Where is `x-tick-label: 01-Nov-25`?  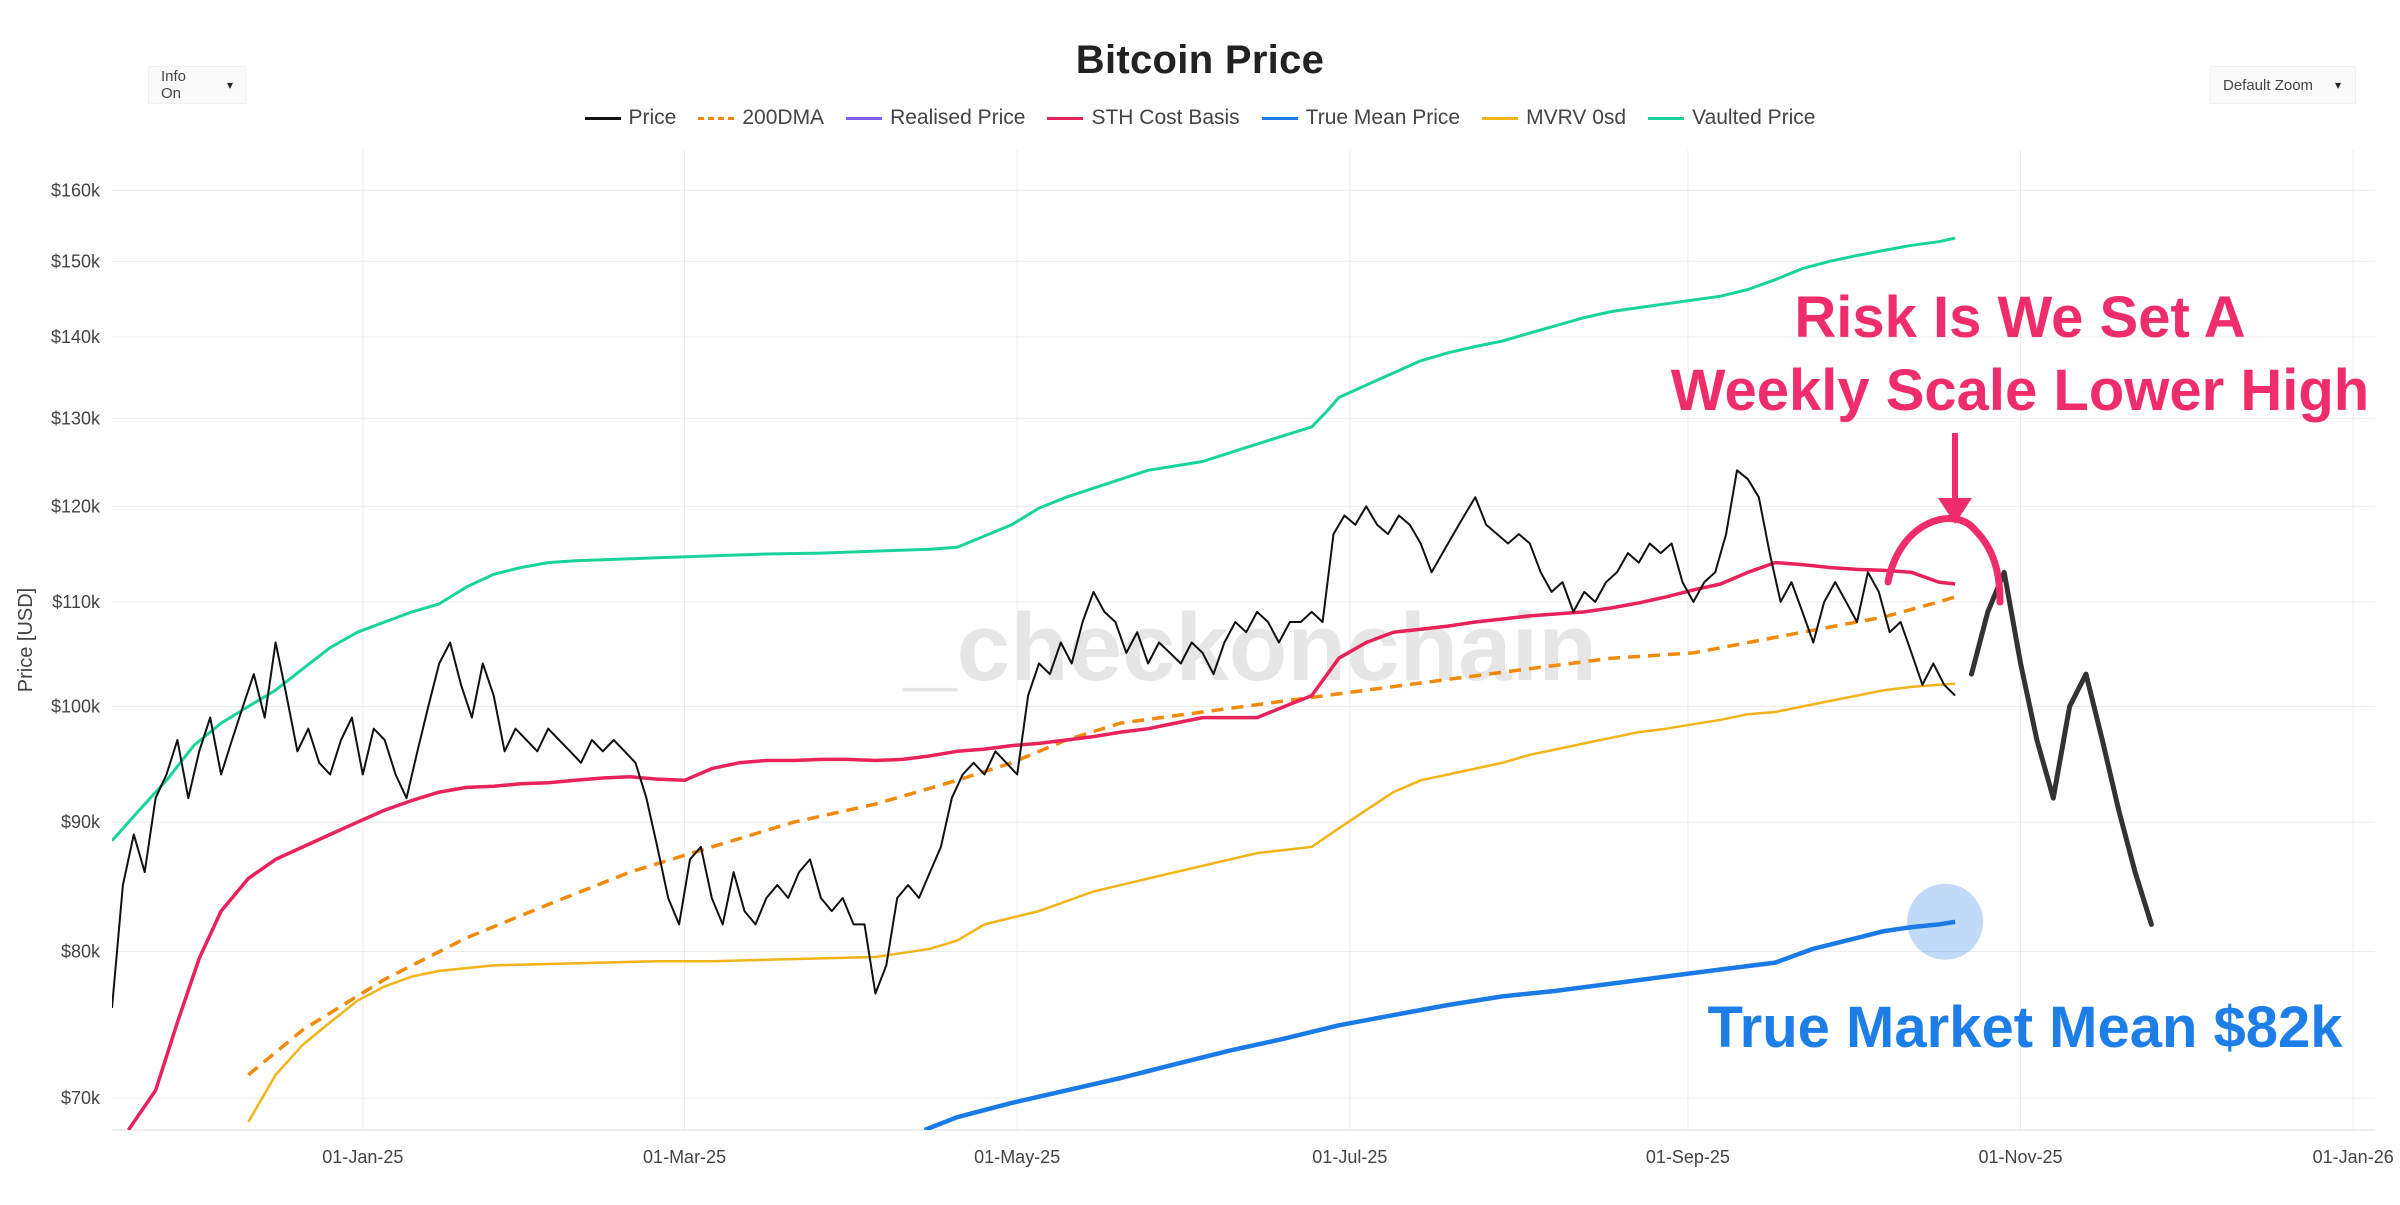
x-tick-label: 01-Nov-25 is located at coordinates (2021, 1157).